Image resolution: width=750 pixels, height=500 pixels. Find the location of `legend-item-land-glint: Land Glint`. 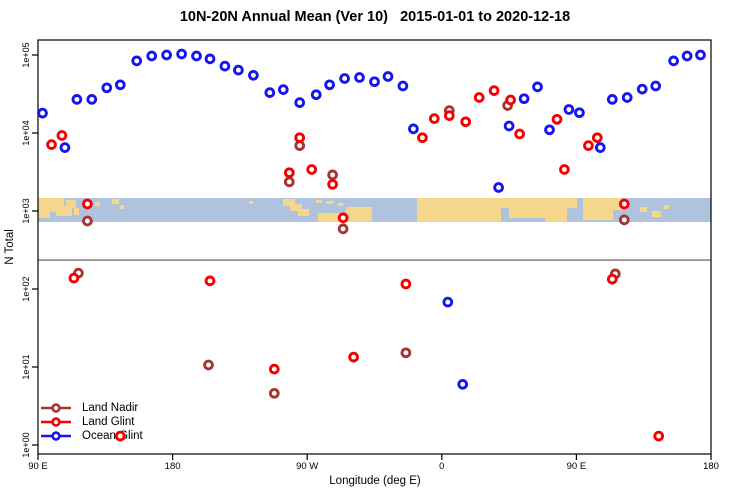

legend-item-land-glint: Land Glint is located at coordinates (91, 422).